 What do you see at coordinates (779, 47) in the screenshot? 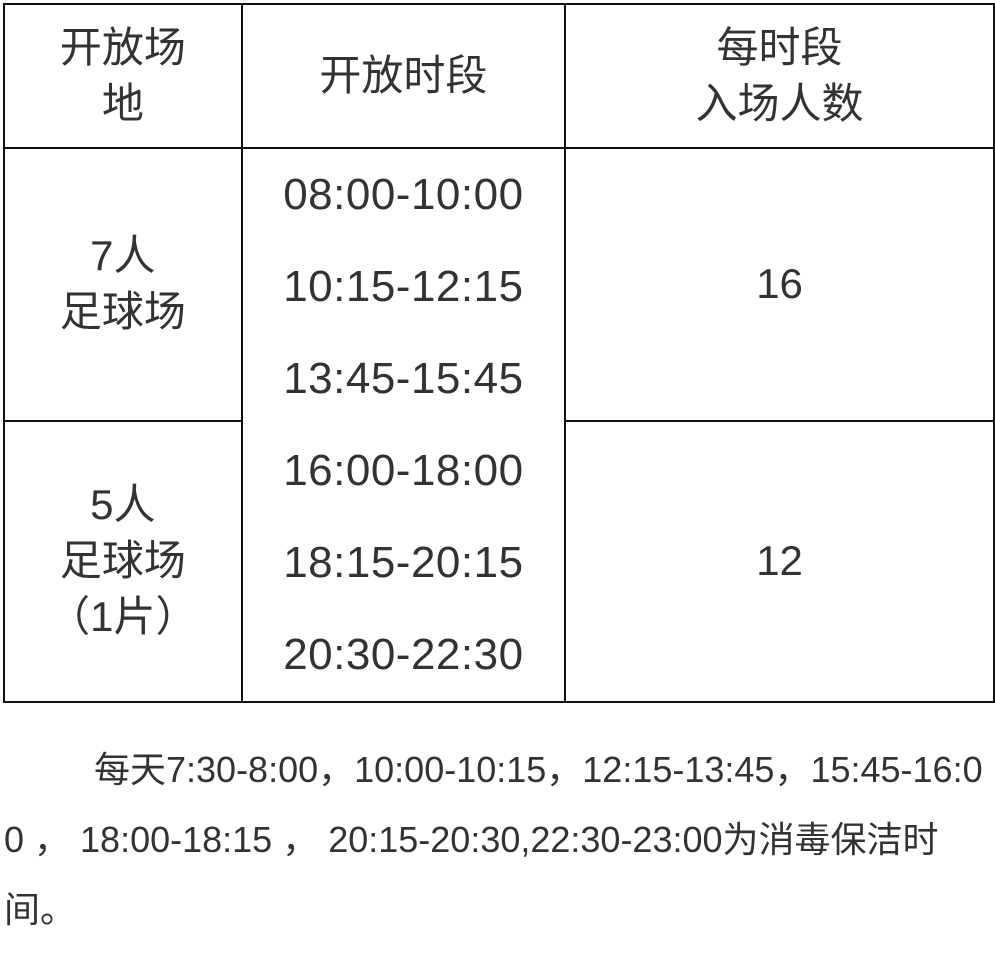
I see `header-text: 每时段` at bounding box center [779, 47].